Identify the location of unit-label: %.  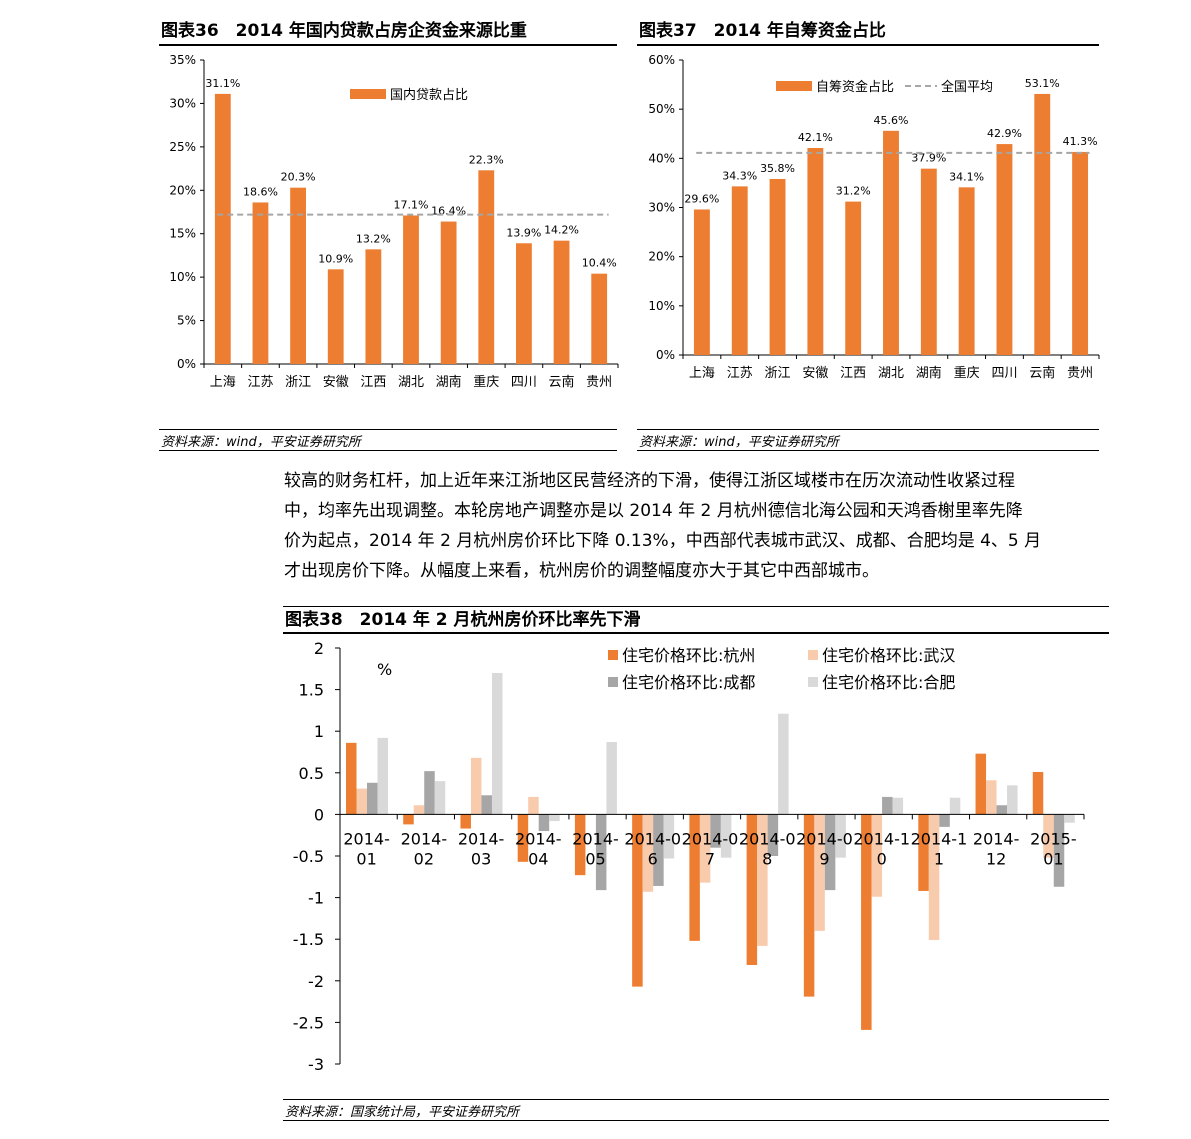
(384, 669).